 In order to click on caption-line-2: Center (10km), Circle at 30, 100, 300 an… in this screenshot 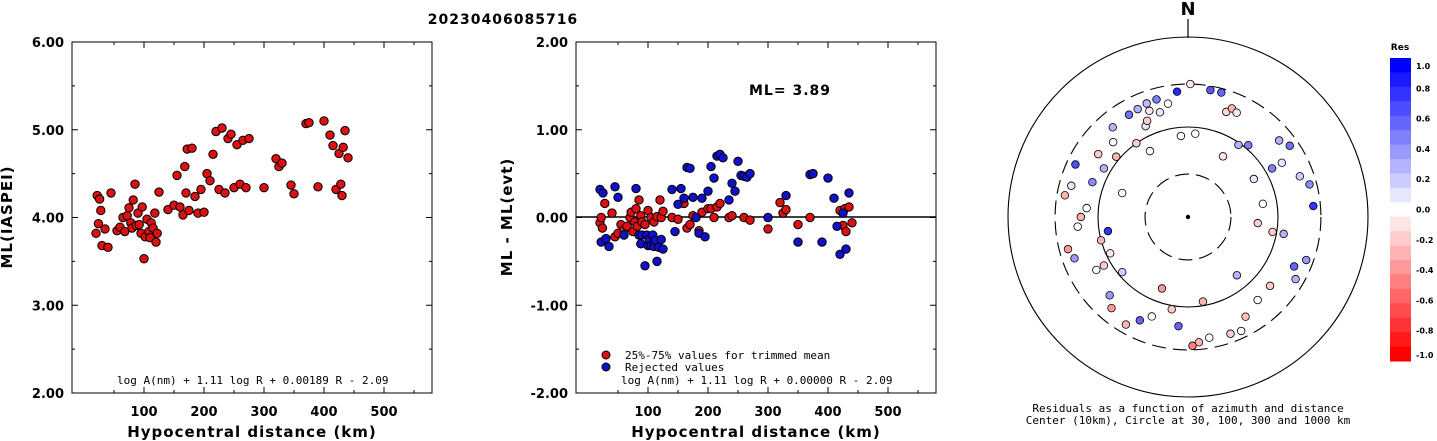, I will do `click(1188, 420)`.